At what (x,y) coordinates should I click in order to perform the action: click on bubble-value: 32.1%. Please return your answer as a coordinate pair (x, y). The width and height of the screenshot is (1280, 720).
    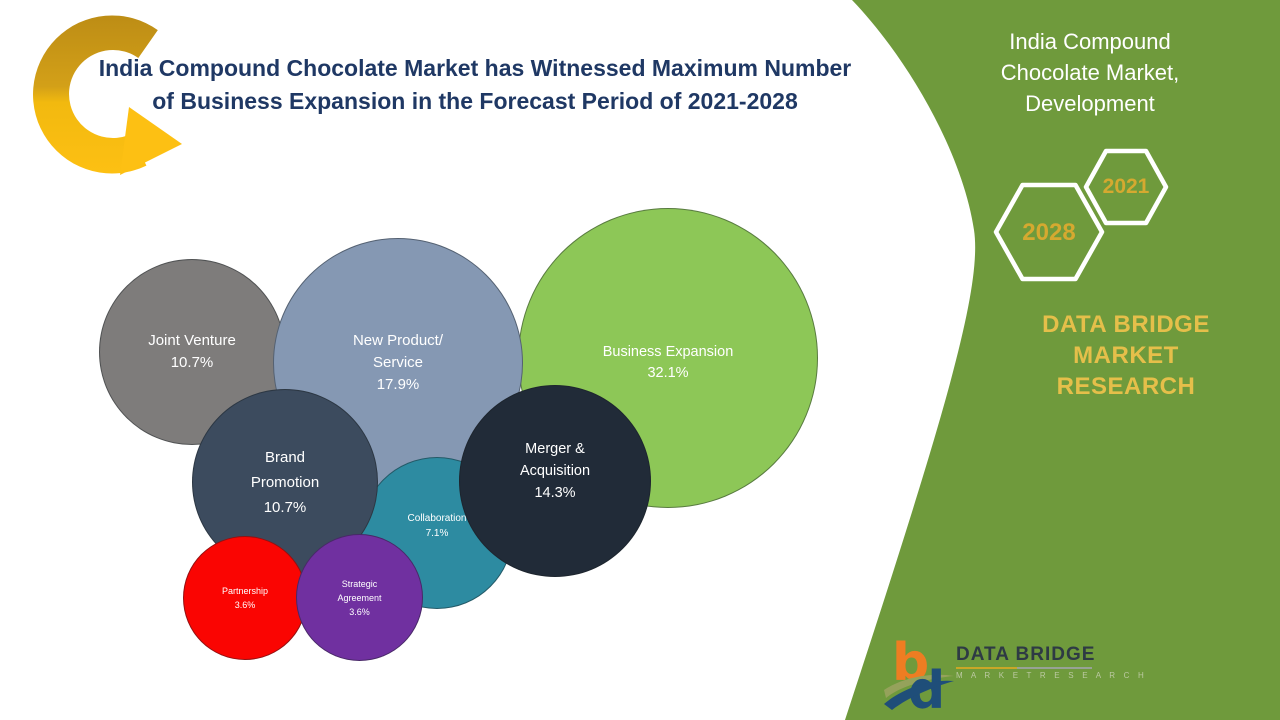
    Looking at the image, I should click on (668, 373).